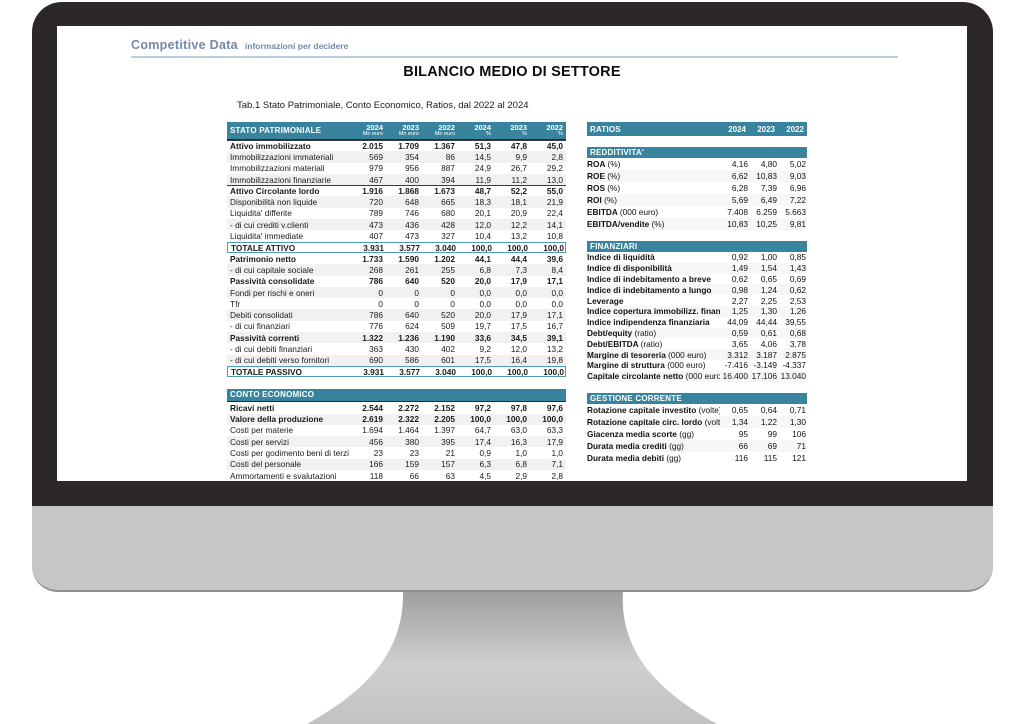 The image size is (1024, 724). What do you see at coordinates (414, 475) in the screenshot?
I see `cell-value: 66` at bounding box center [414, 475].